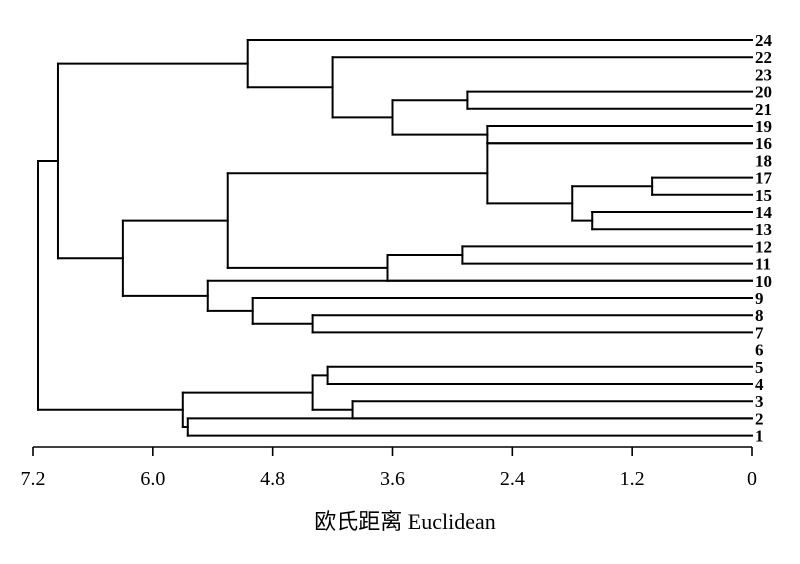 The width and height of the screenshot is (800, 564). Describe the element at coordinates (272, 479) in the screenshot. I see `x-tick-label-2: 4.8` at that location.